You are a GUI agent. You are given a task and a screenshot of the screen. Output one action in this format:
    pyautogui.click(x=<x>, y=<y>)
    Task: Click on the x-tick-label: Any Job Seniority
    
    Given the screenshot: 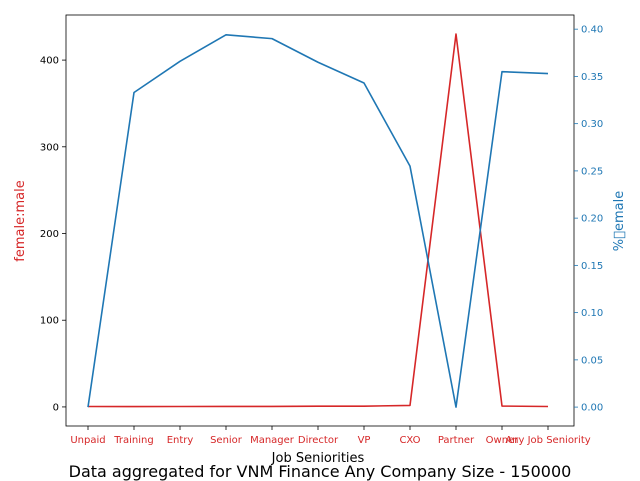 What is the action you would take?
    pyautogui.click(x=547, y=440)
    